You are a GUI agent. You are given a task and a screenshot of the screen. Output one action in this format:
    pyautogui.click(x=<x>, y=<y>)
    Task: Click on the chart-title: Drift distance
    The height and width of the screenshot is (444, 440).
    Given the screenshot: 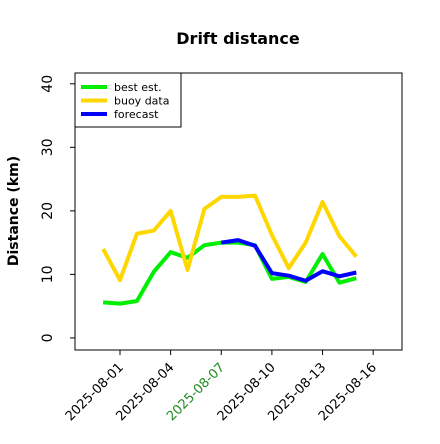 What is the action you would take?
    pyautogui.click(x=238, y=38)
    